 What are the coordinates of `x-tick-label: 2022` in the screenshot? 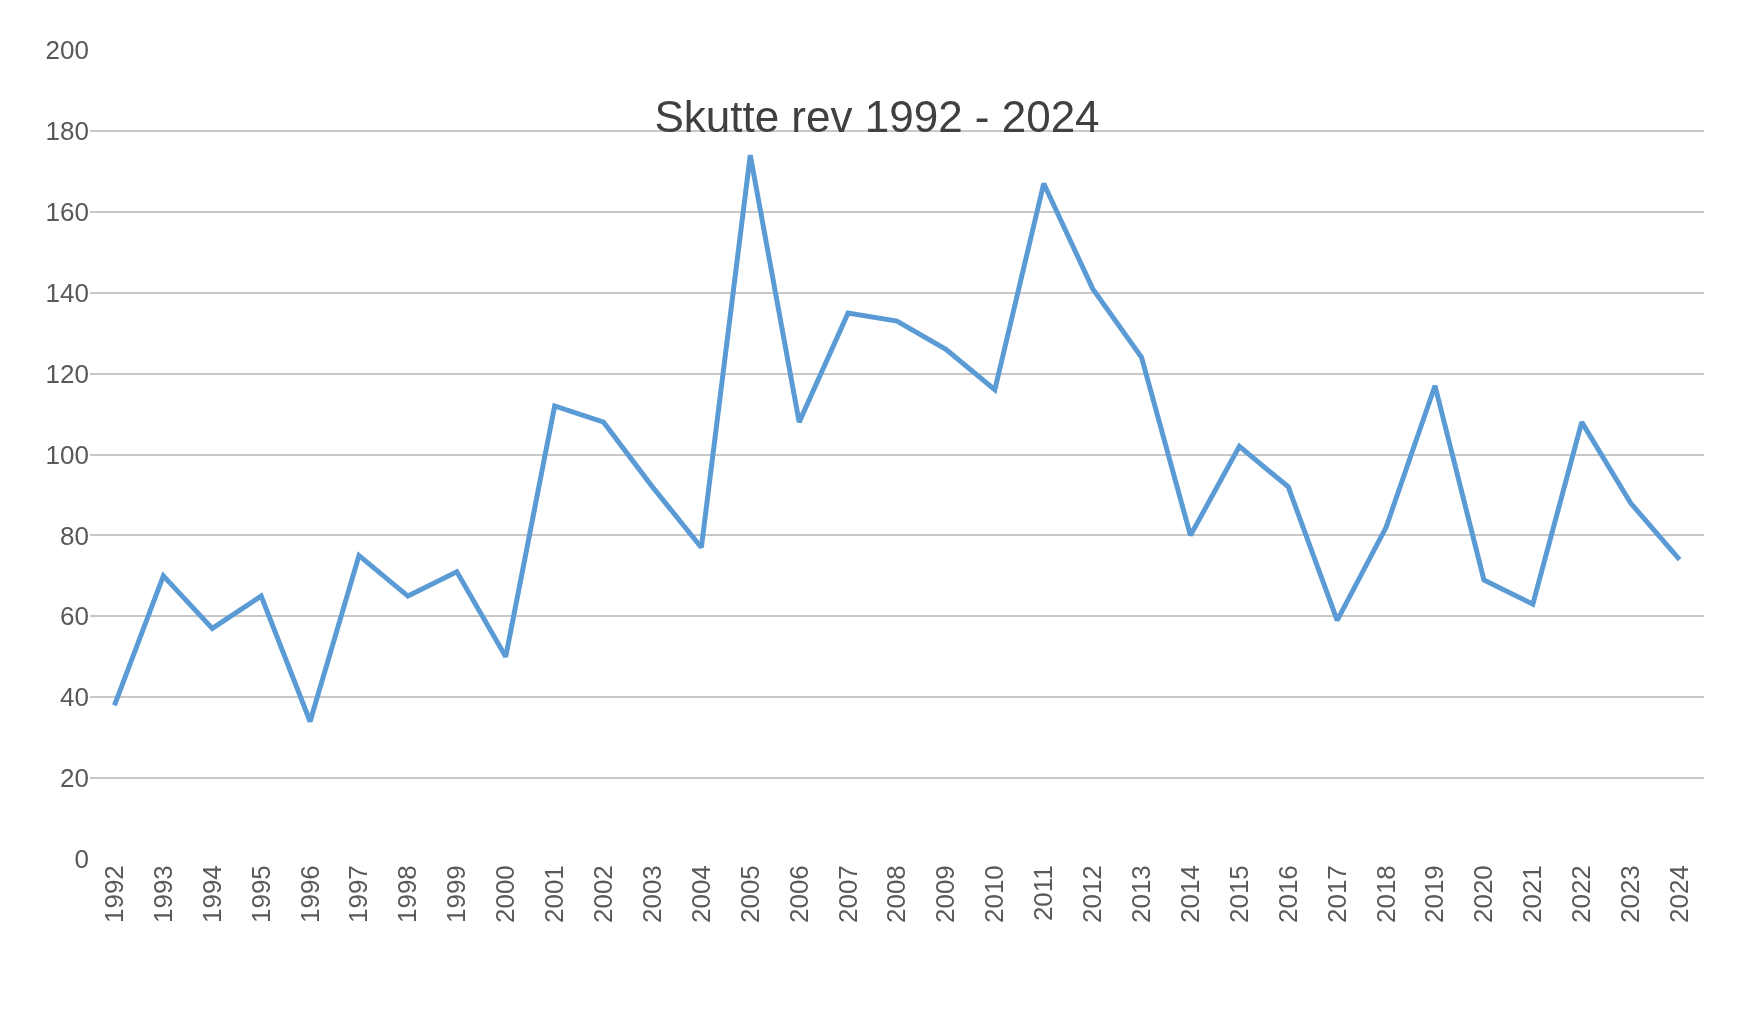 It's located at (1581, 894).